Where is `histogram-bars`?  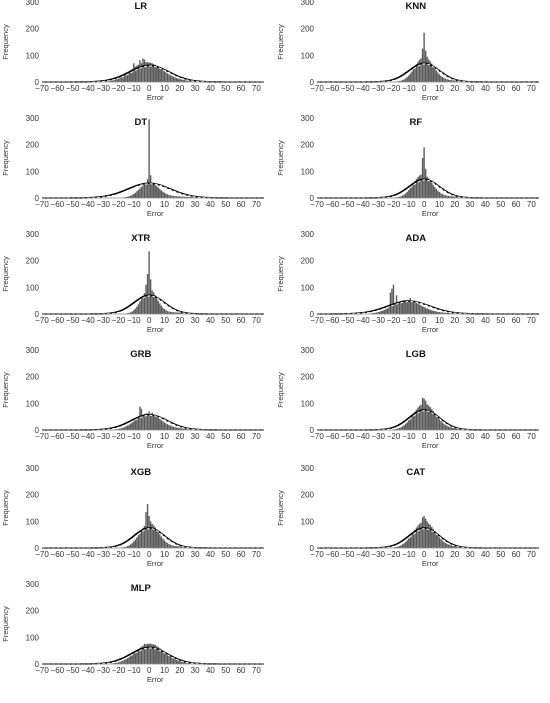
histogram-bars is located at coordinates (414, 299).